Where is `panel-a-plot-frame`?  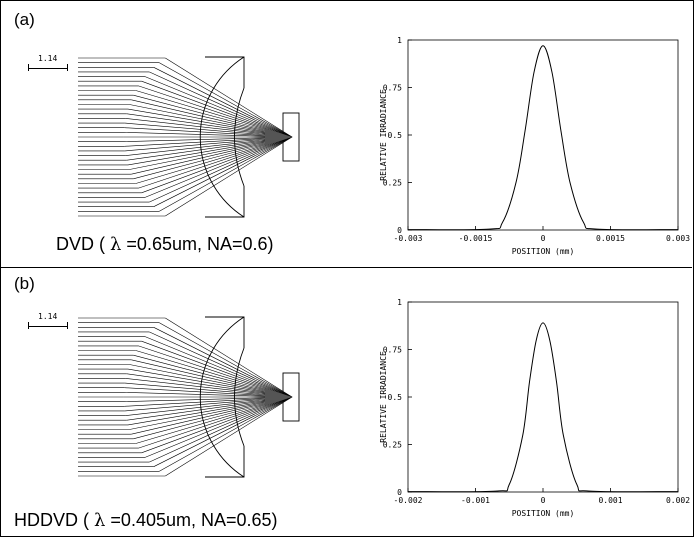
panel-a-plot-frame is located at coordinates (543, 135).